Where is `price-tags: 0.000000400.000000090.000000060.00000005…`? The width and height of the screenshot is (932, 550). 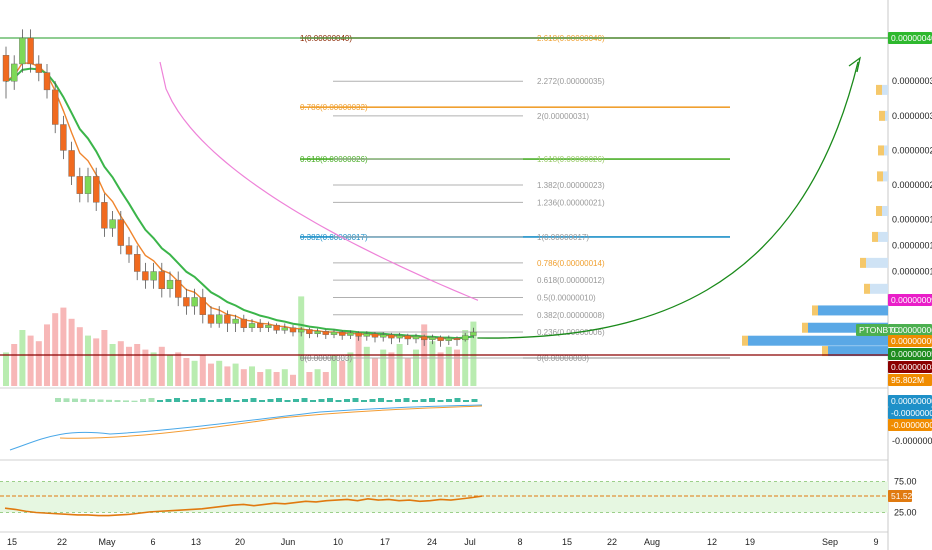 price-tags: 0.000000400.000000090.000000060.00000005… is located at coordinates (894, 267).